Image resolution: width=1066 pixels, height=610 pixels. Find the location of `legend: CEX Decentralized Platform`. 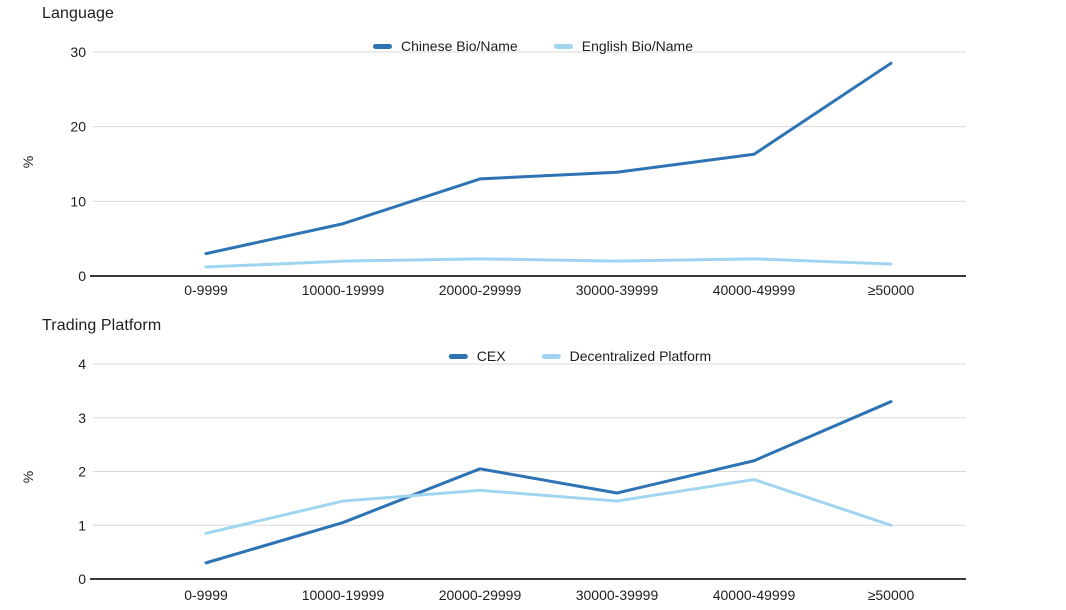

legend: CEX Decentralized Platform is located at coordinates (580, 356).